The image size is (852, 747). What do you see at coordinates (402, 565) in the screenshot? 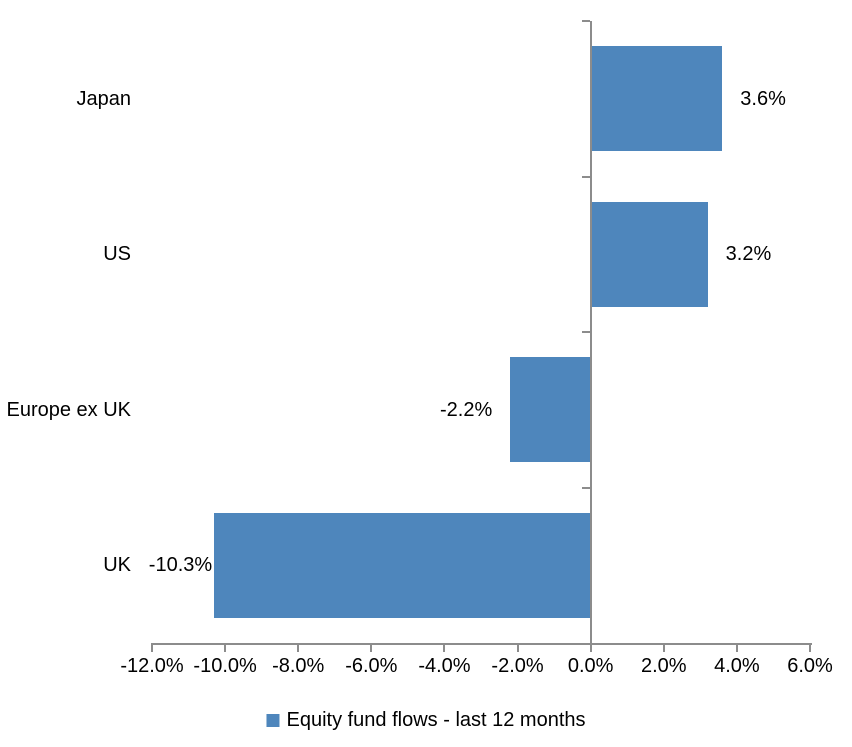
I see `bar-uk` at bounding box center [402, 565].